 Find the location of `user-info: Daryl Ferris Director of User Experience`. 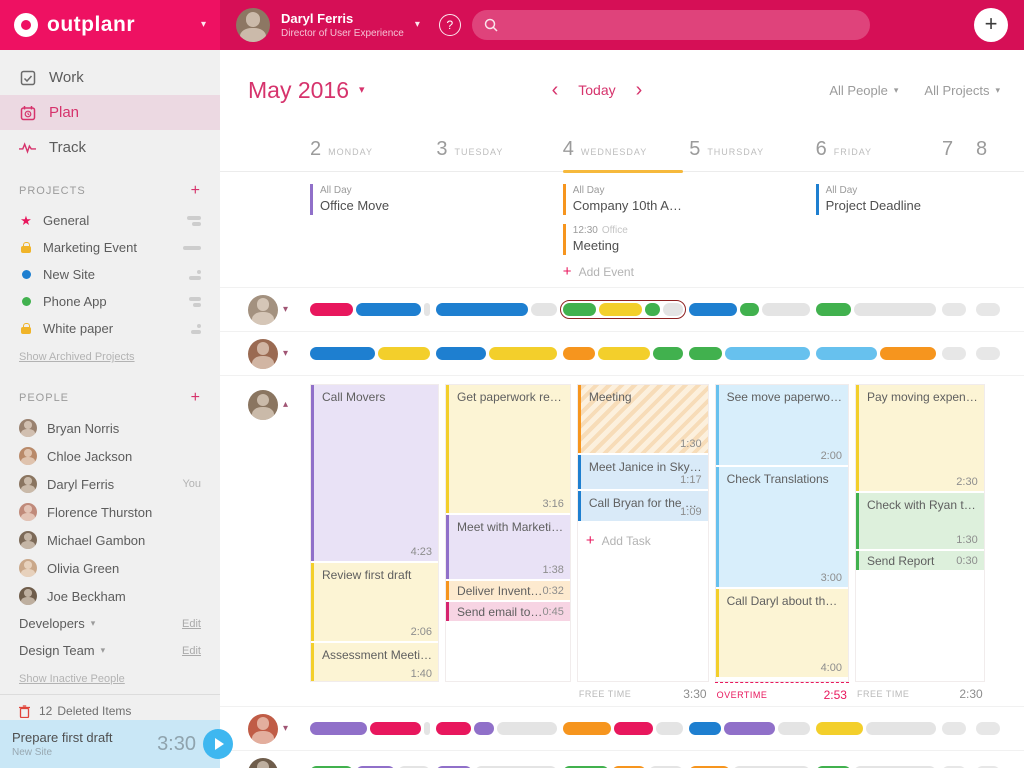

user-info: Daryl Ferris Director of User Experience is located at coordinates (342, 25).